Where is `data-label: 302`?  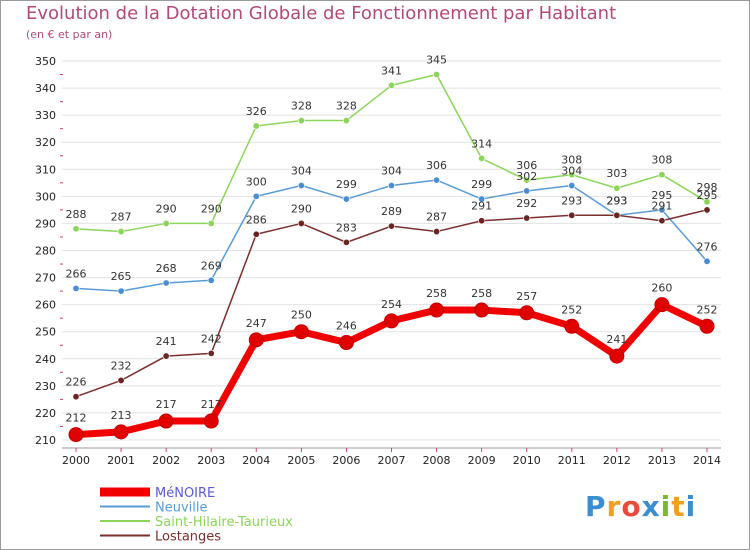 data-label: 302 is located at coordinates (526, 176).